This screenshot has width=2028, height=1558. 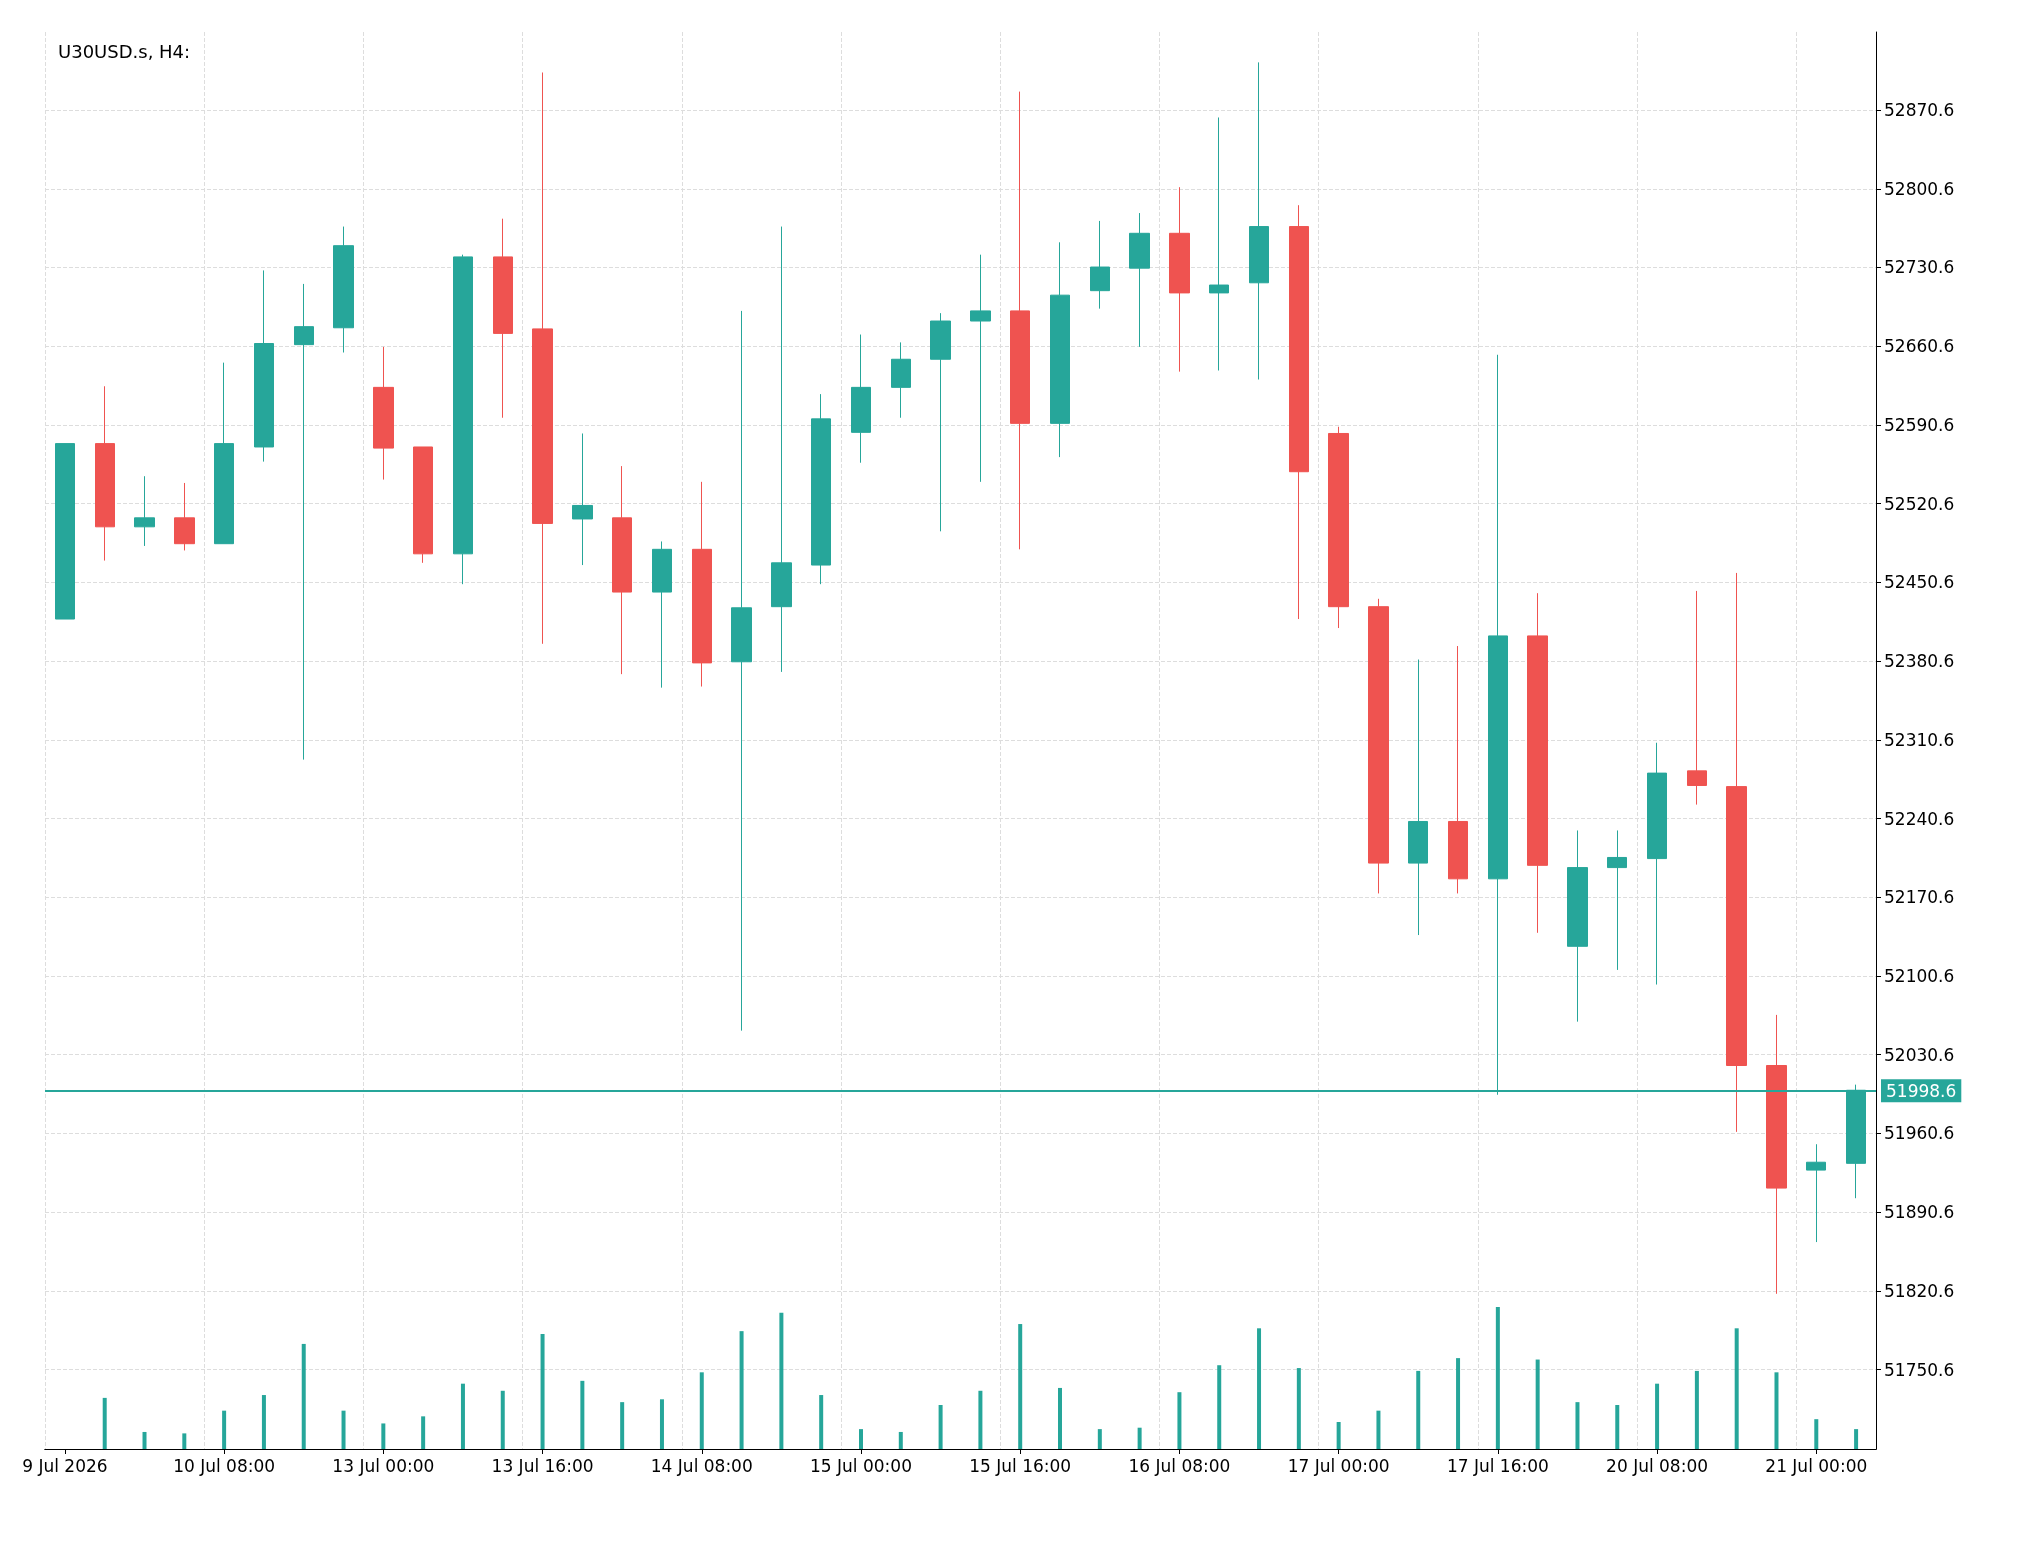 I want to click on x-tick-label: 9 Jul 2026, so click(x=65, y=1465).